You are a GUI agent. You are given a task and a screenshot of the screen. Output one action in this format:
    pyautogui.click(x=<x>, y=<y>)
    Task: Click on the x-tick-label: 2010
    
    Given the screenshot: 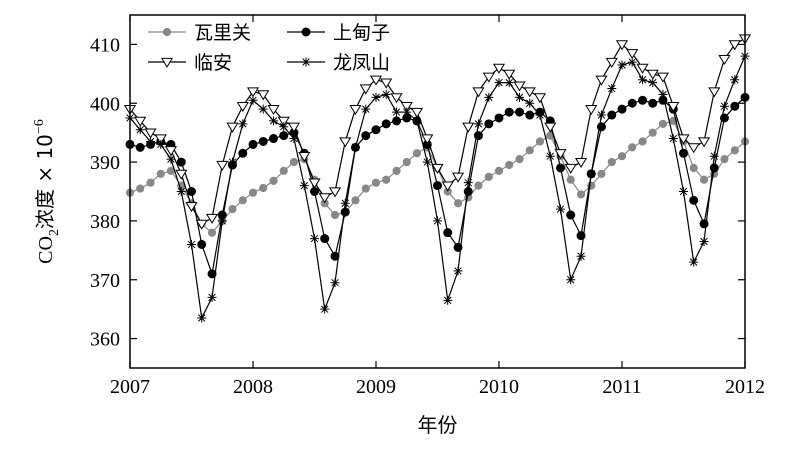 What is the action you would take?
    pyautogui.click(x=499, y=387)
    